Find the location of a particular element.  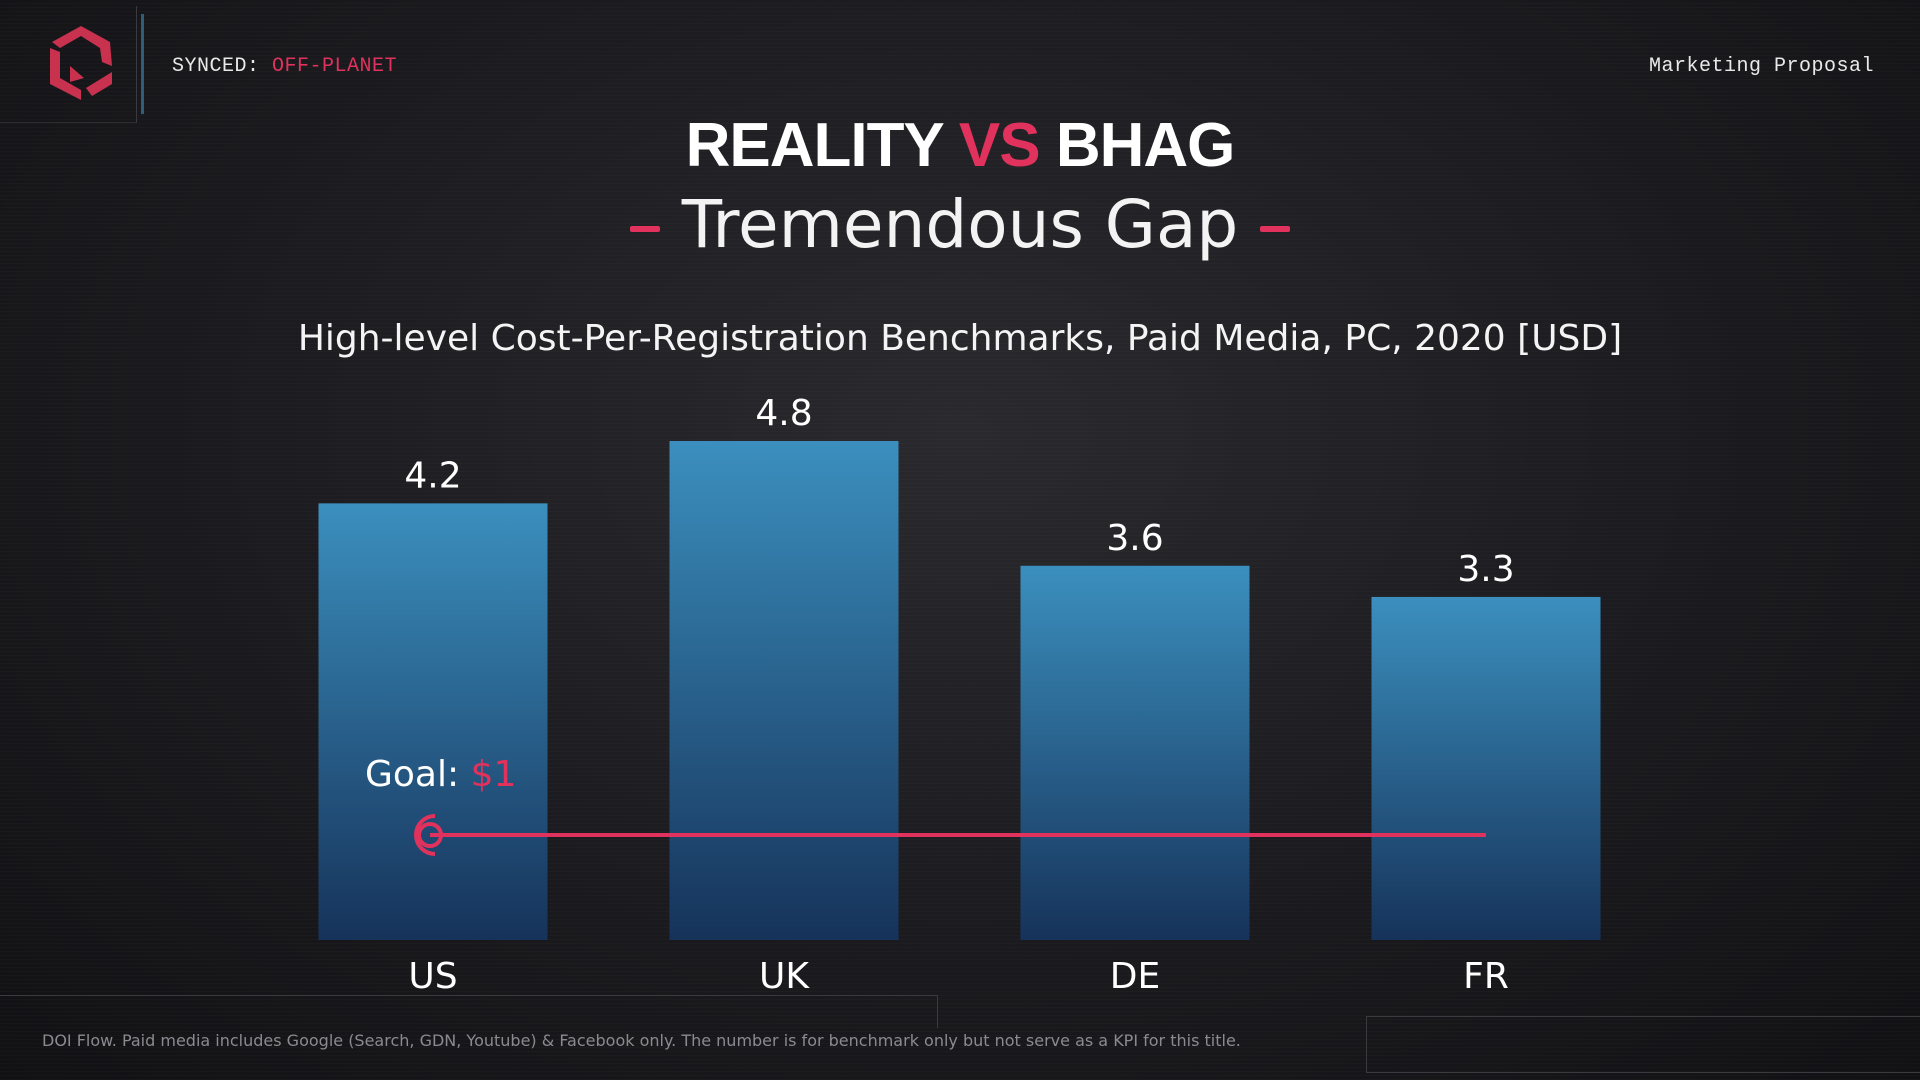

logo-frame is located at coordinates (68, 64).